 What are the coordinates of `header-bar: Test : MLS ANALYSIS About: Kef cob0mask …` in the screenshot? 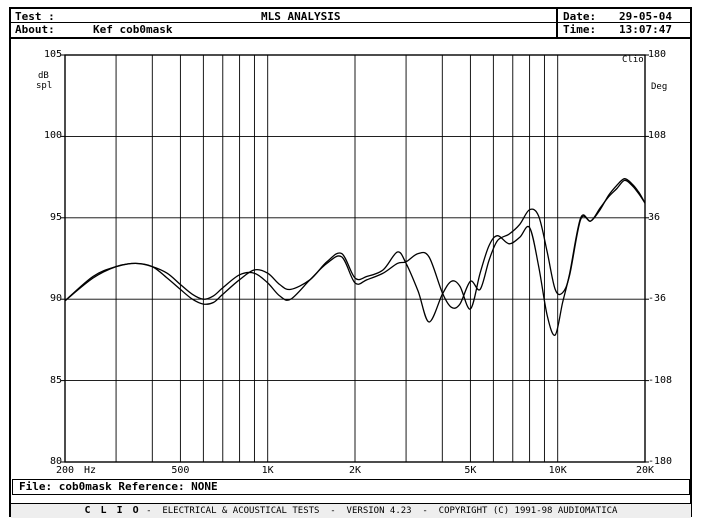 It's located at (350, 24).